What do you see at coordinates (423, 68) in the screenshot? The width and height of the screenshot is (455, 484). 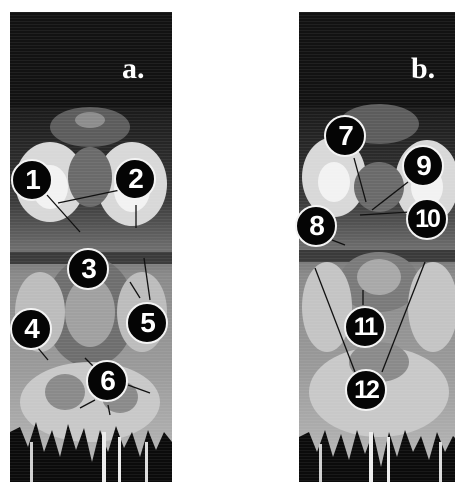 I see `panel-label-b: b.` at bounding box center [423, 68].